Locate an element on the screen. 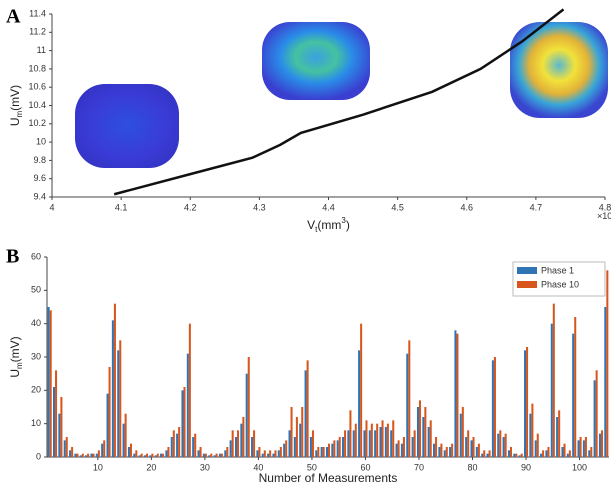 The height and width of the screenshot is (487, 611). axis-label: Um(mV) is located at coordinates (16, 105).